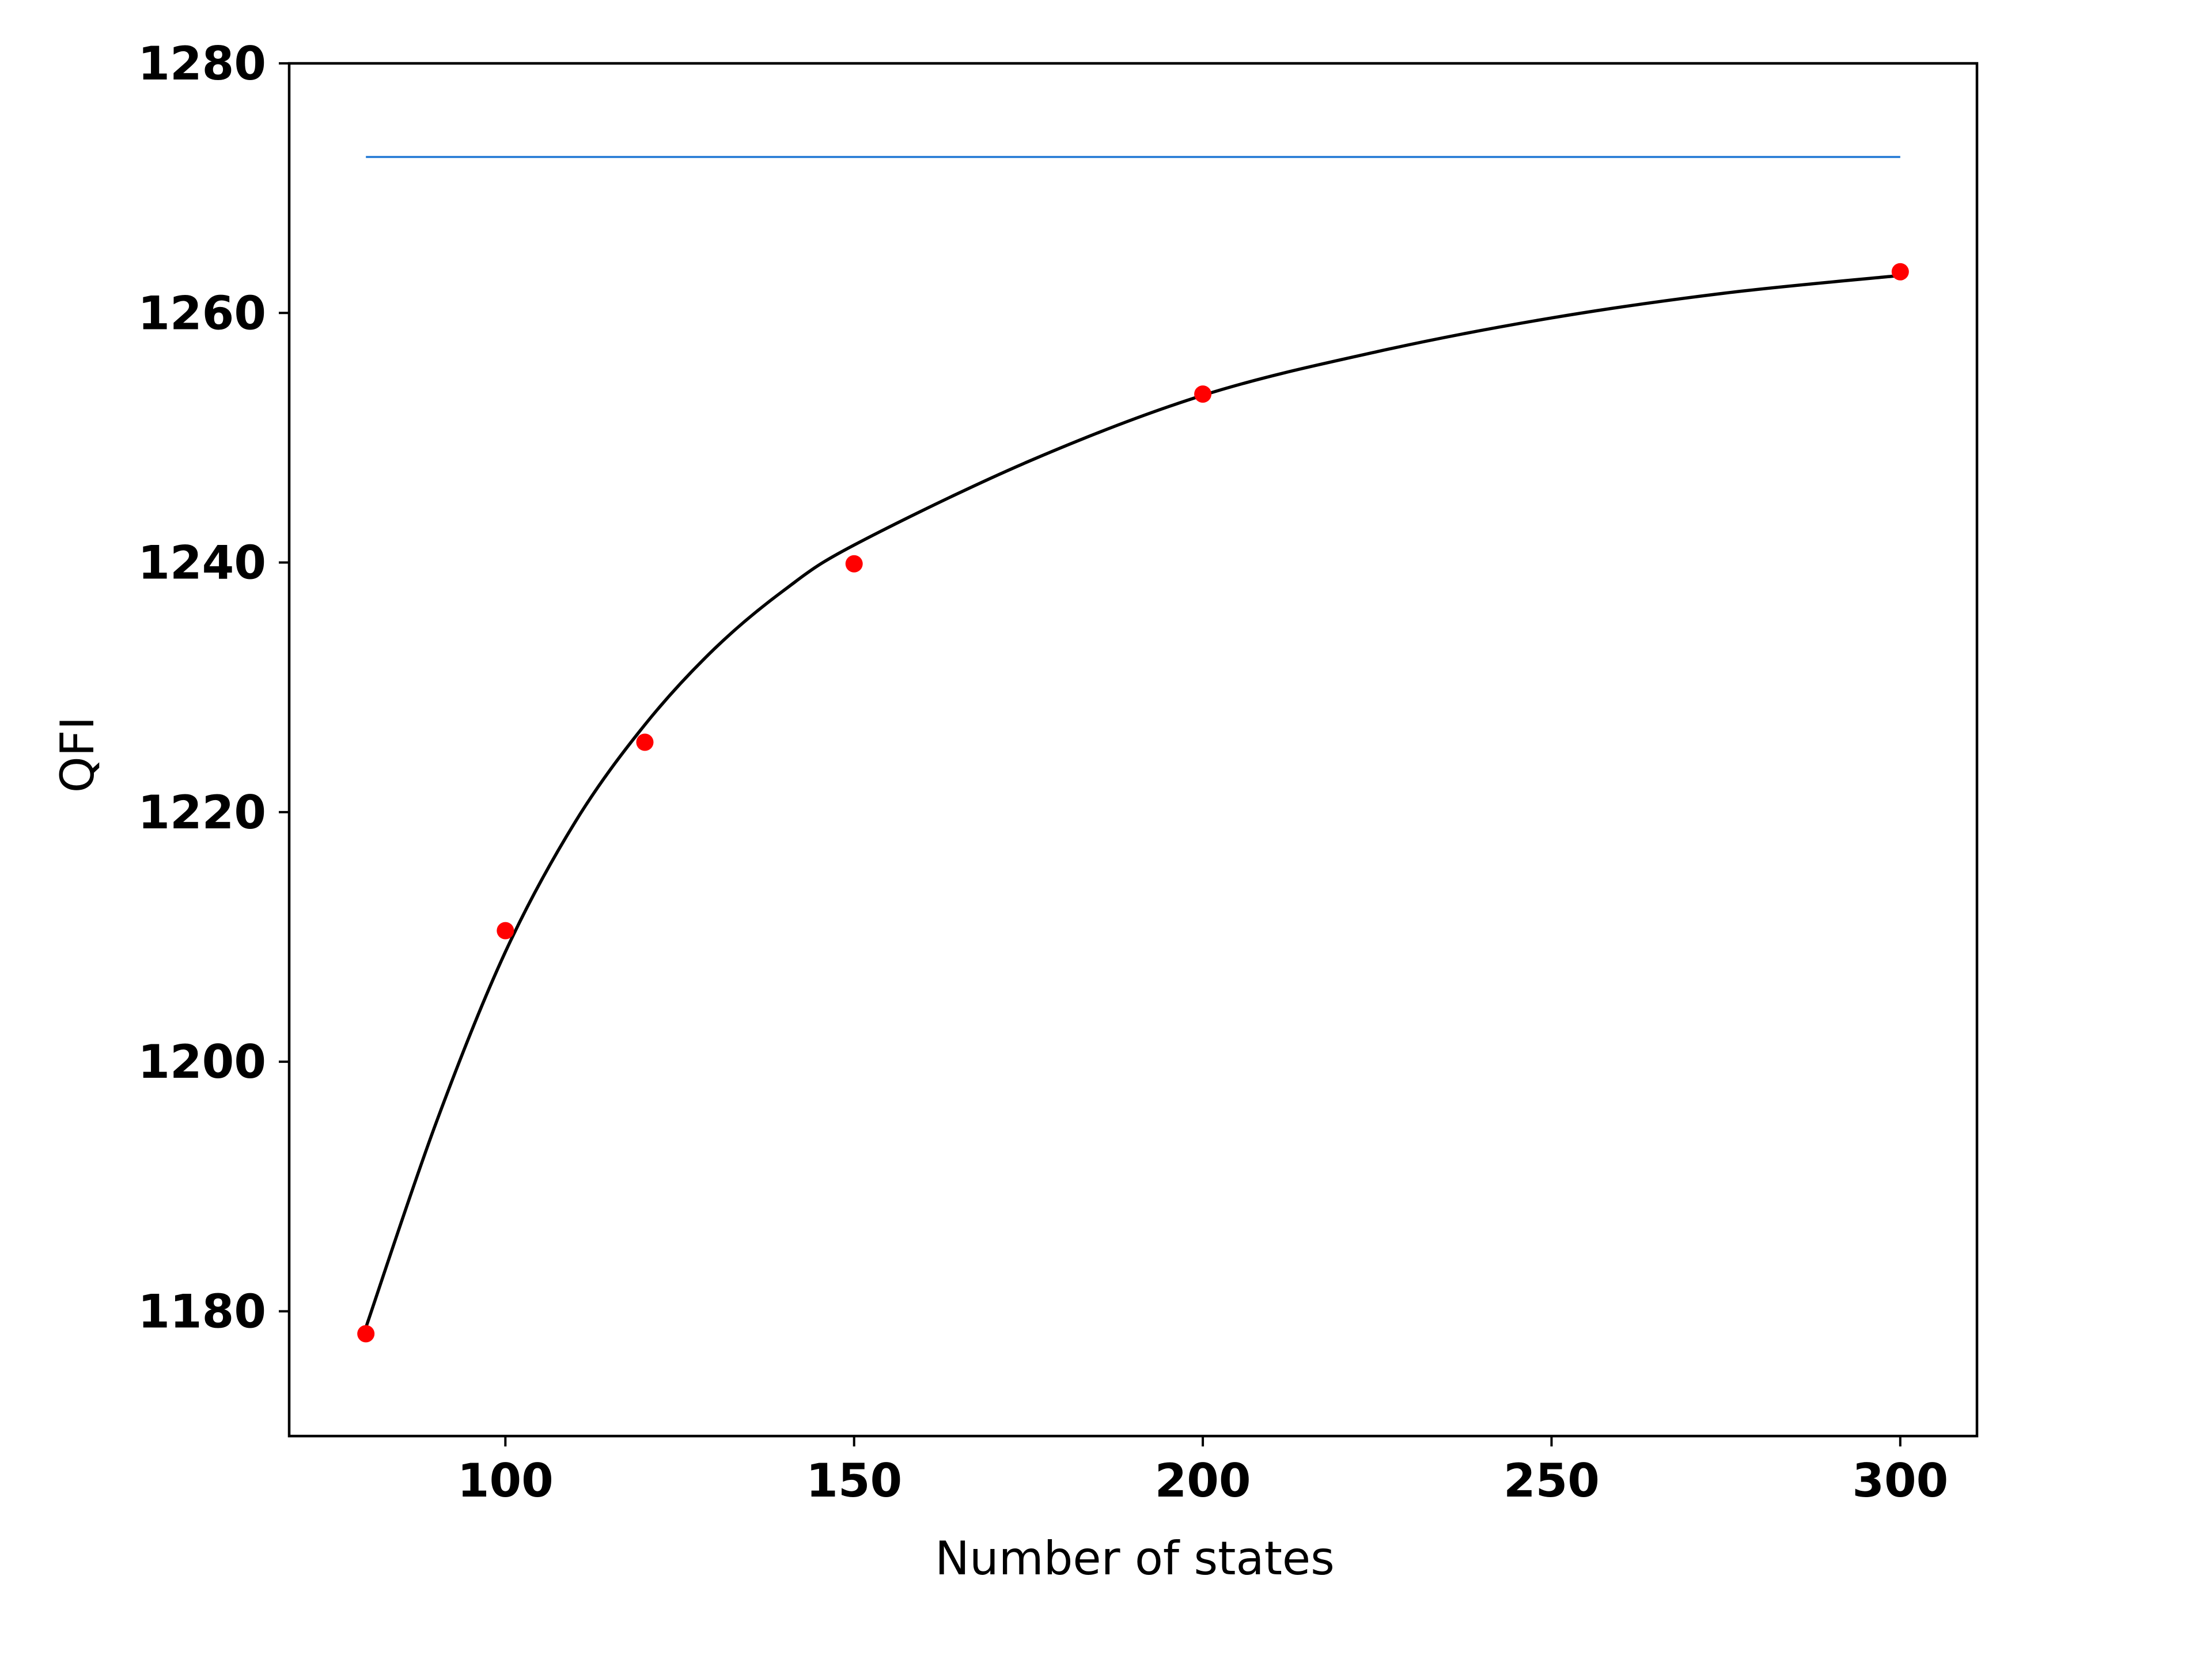  What do you see at coordinates (1551, 1481) in the screenshot?
I see `x-tick-label: 250` at bounding box center [1551, 1481].